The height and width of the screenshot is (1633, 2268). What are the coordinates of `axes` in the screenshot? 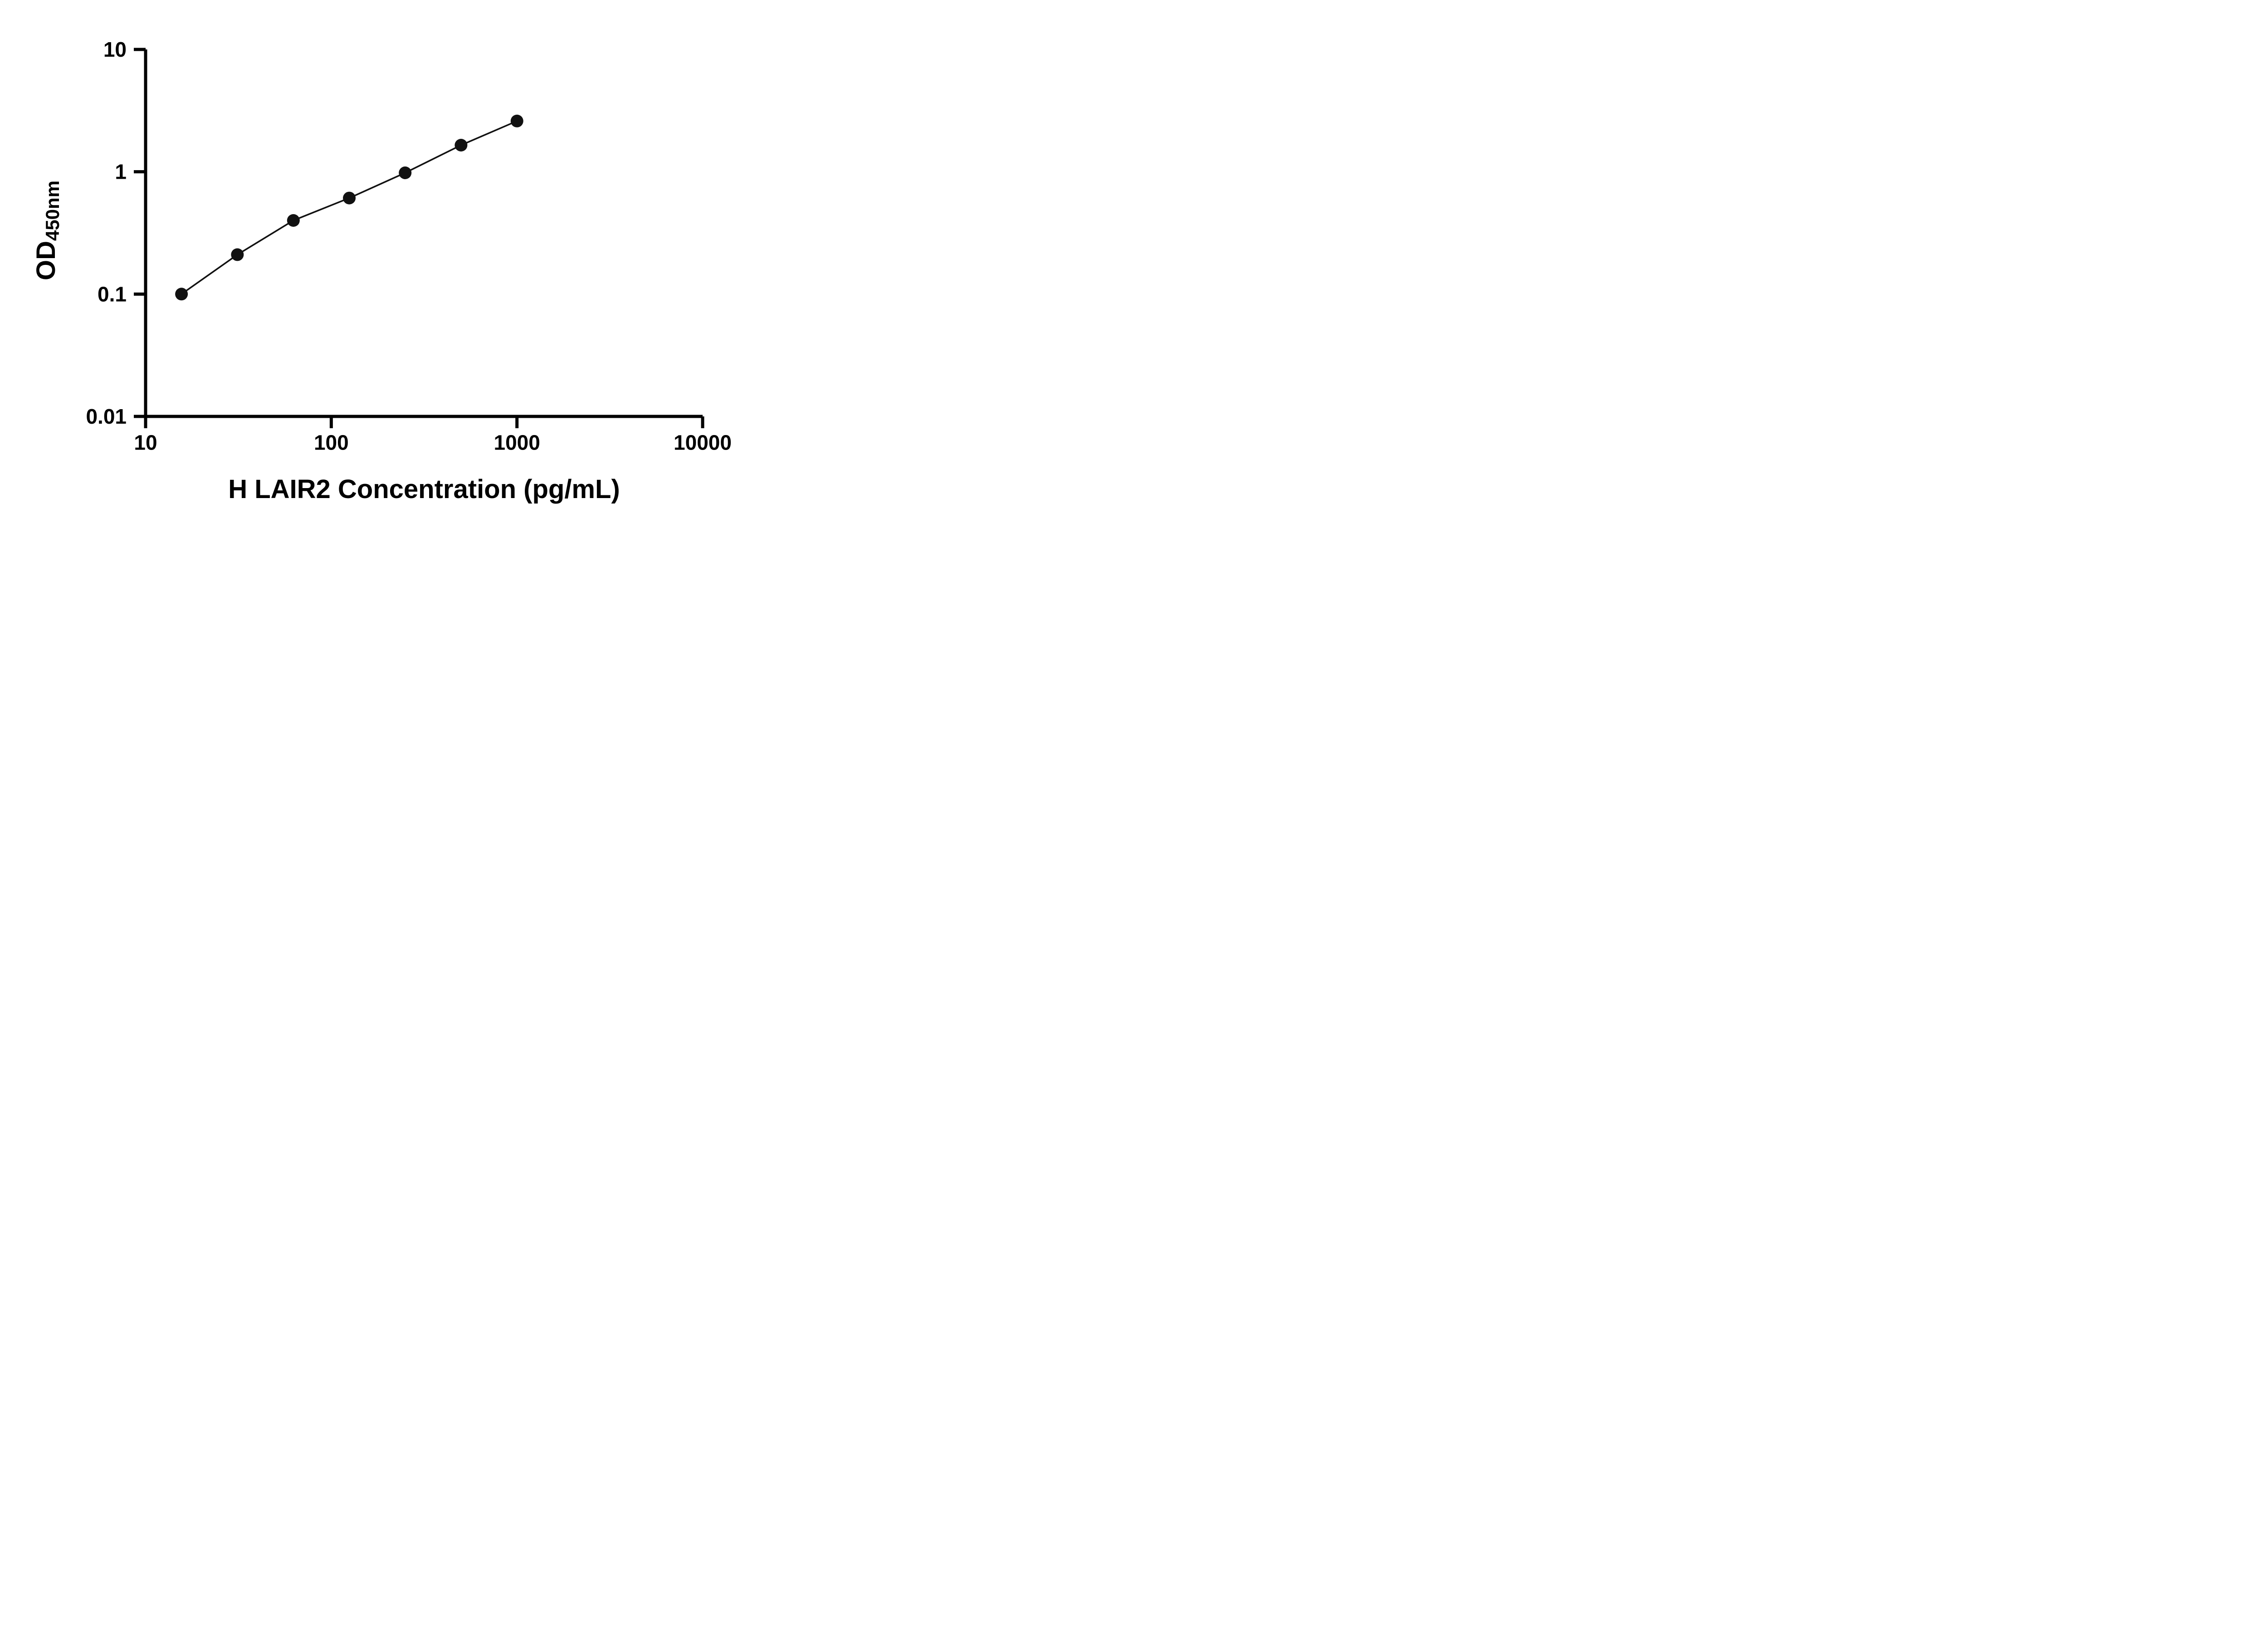 It's located at (424, 233).